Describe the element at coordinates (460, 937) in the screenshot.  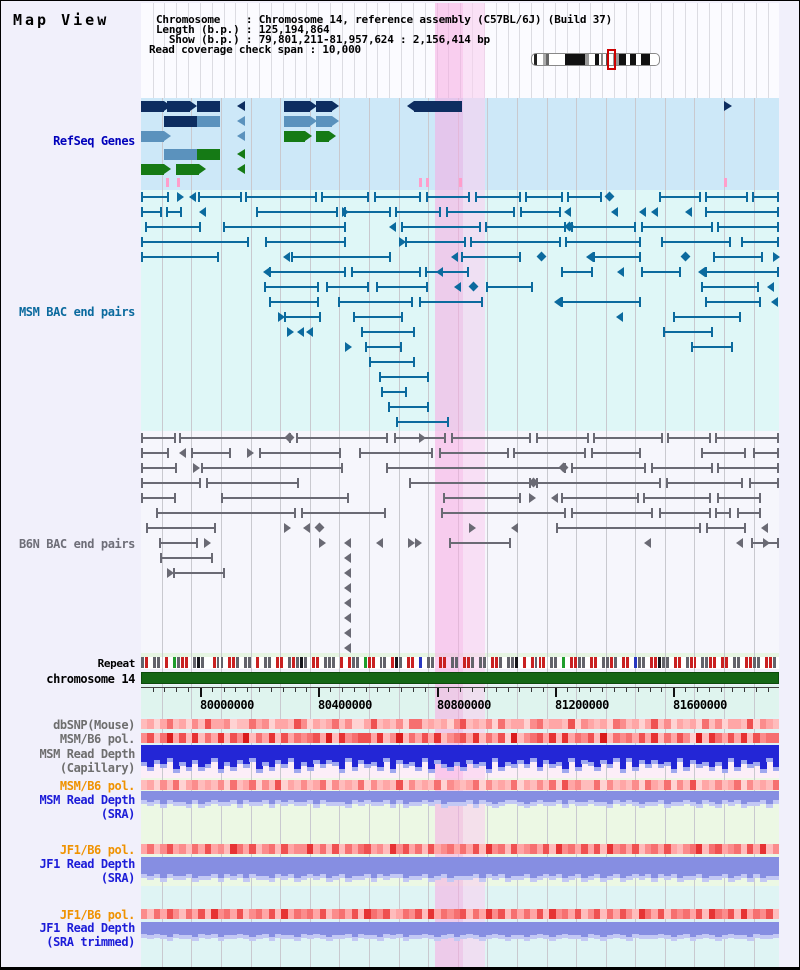
I see `track-jf1-depth-trim` at that location.